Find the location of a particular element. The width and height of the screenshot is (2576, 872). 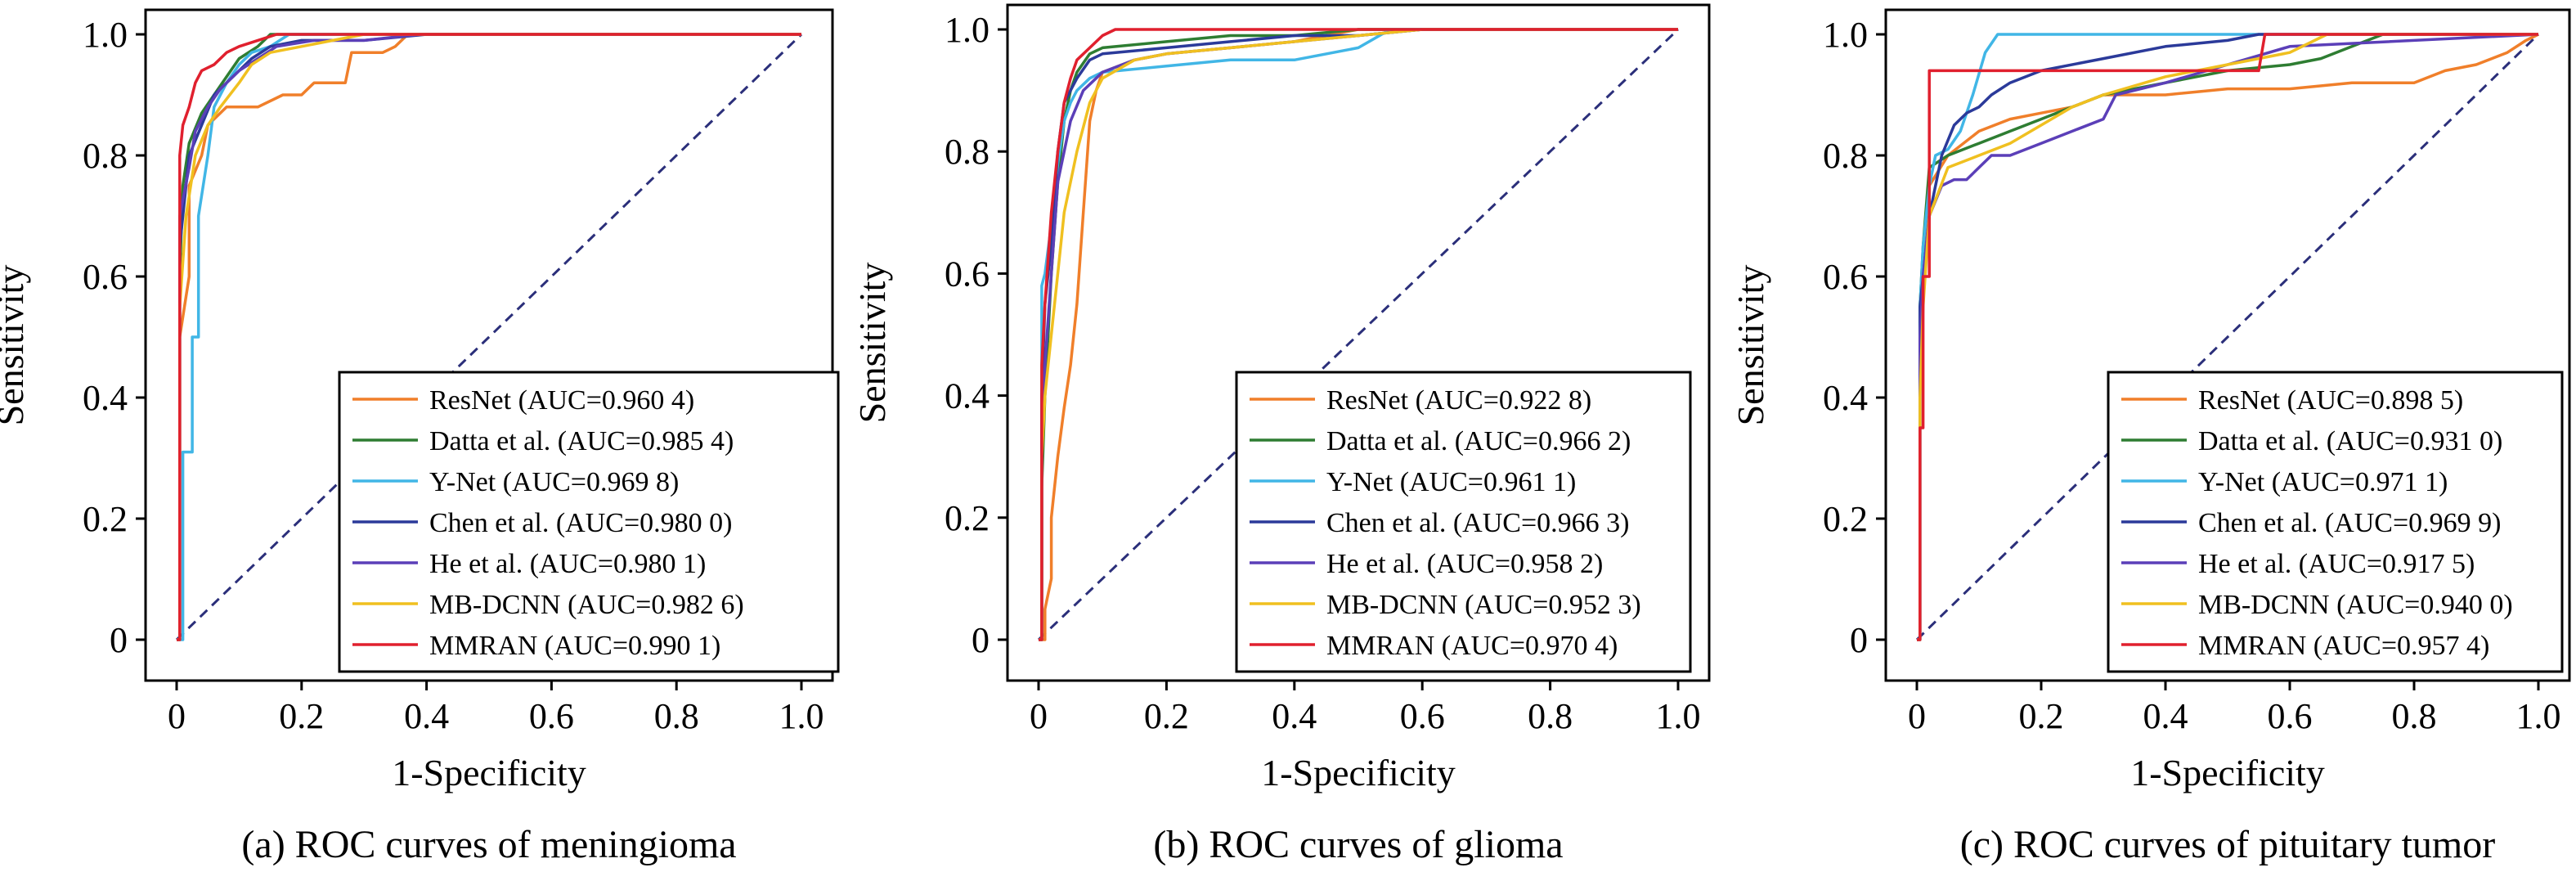

legend-entry: ResNet (AUC=0.922 8) is located at coordinates (1459, 400).